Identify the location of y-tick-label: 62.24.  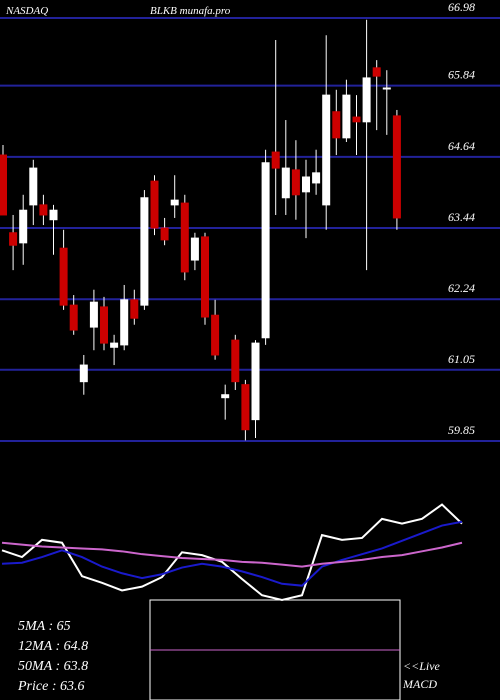
(461, 288).